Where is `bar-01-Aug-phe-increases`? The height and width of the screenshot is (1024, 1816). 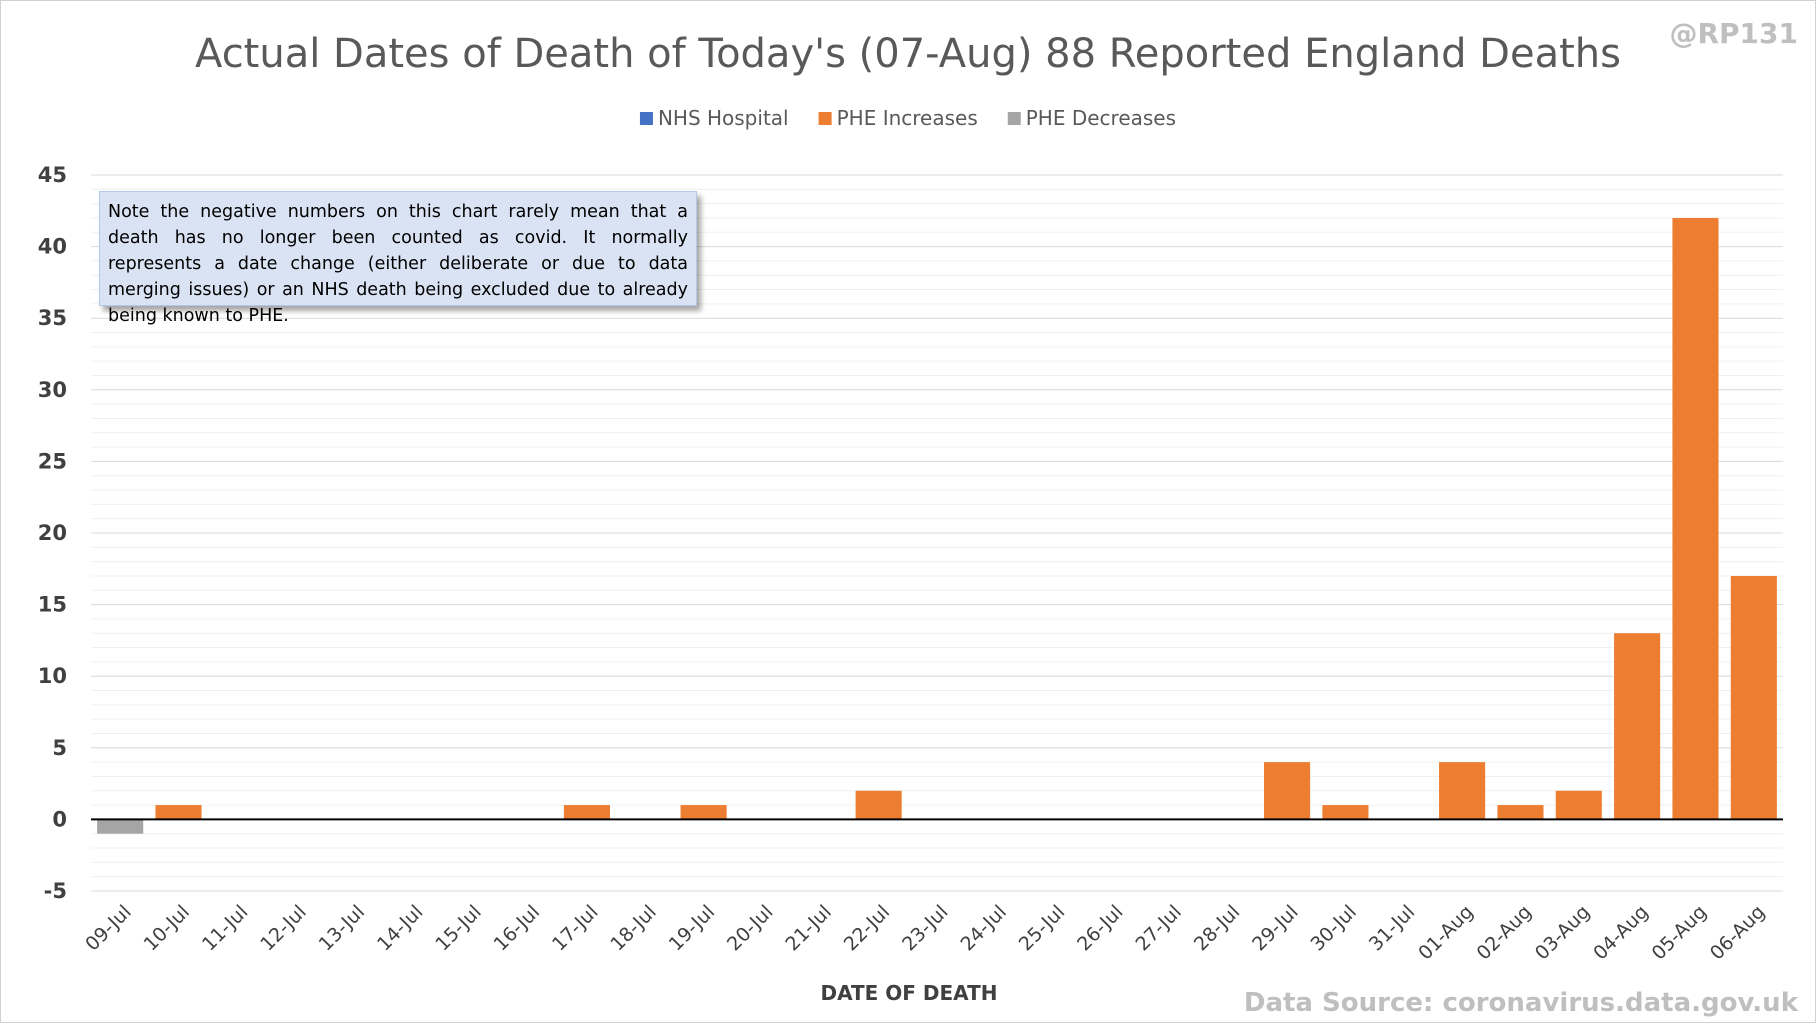
bar-01-Aug-phe-increases is located at coordinates (1462, 791).